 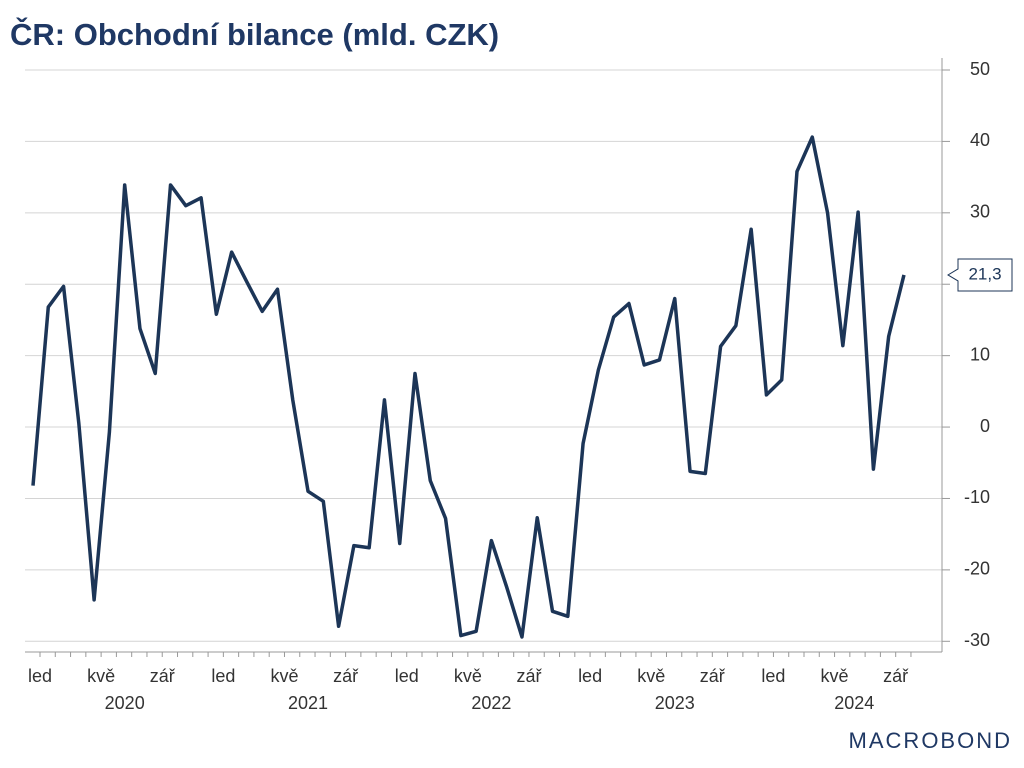 What do you see at coordinates (980, 140) in the screenshot?
I see `y-tick-label: 40` at bounding box center [980, 140].